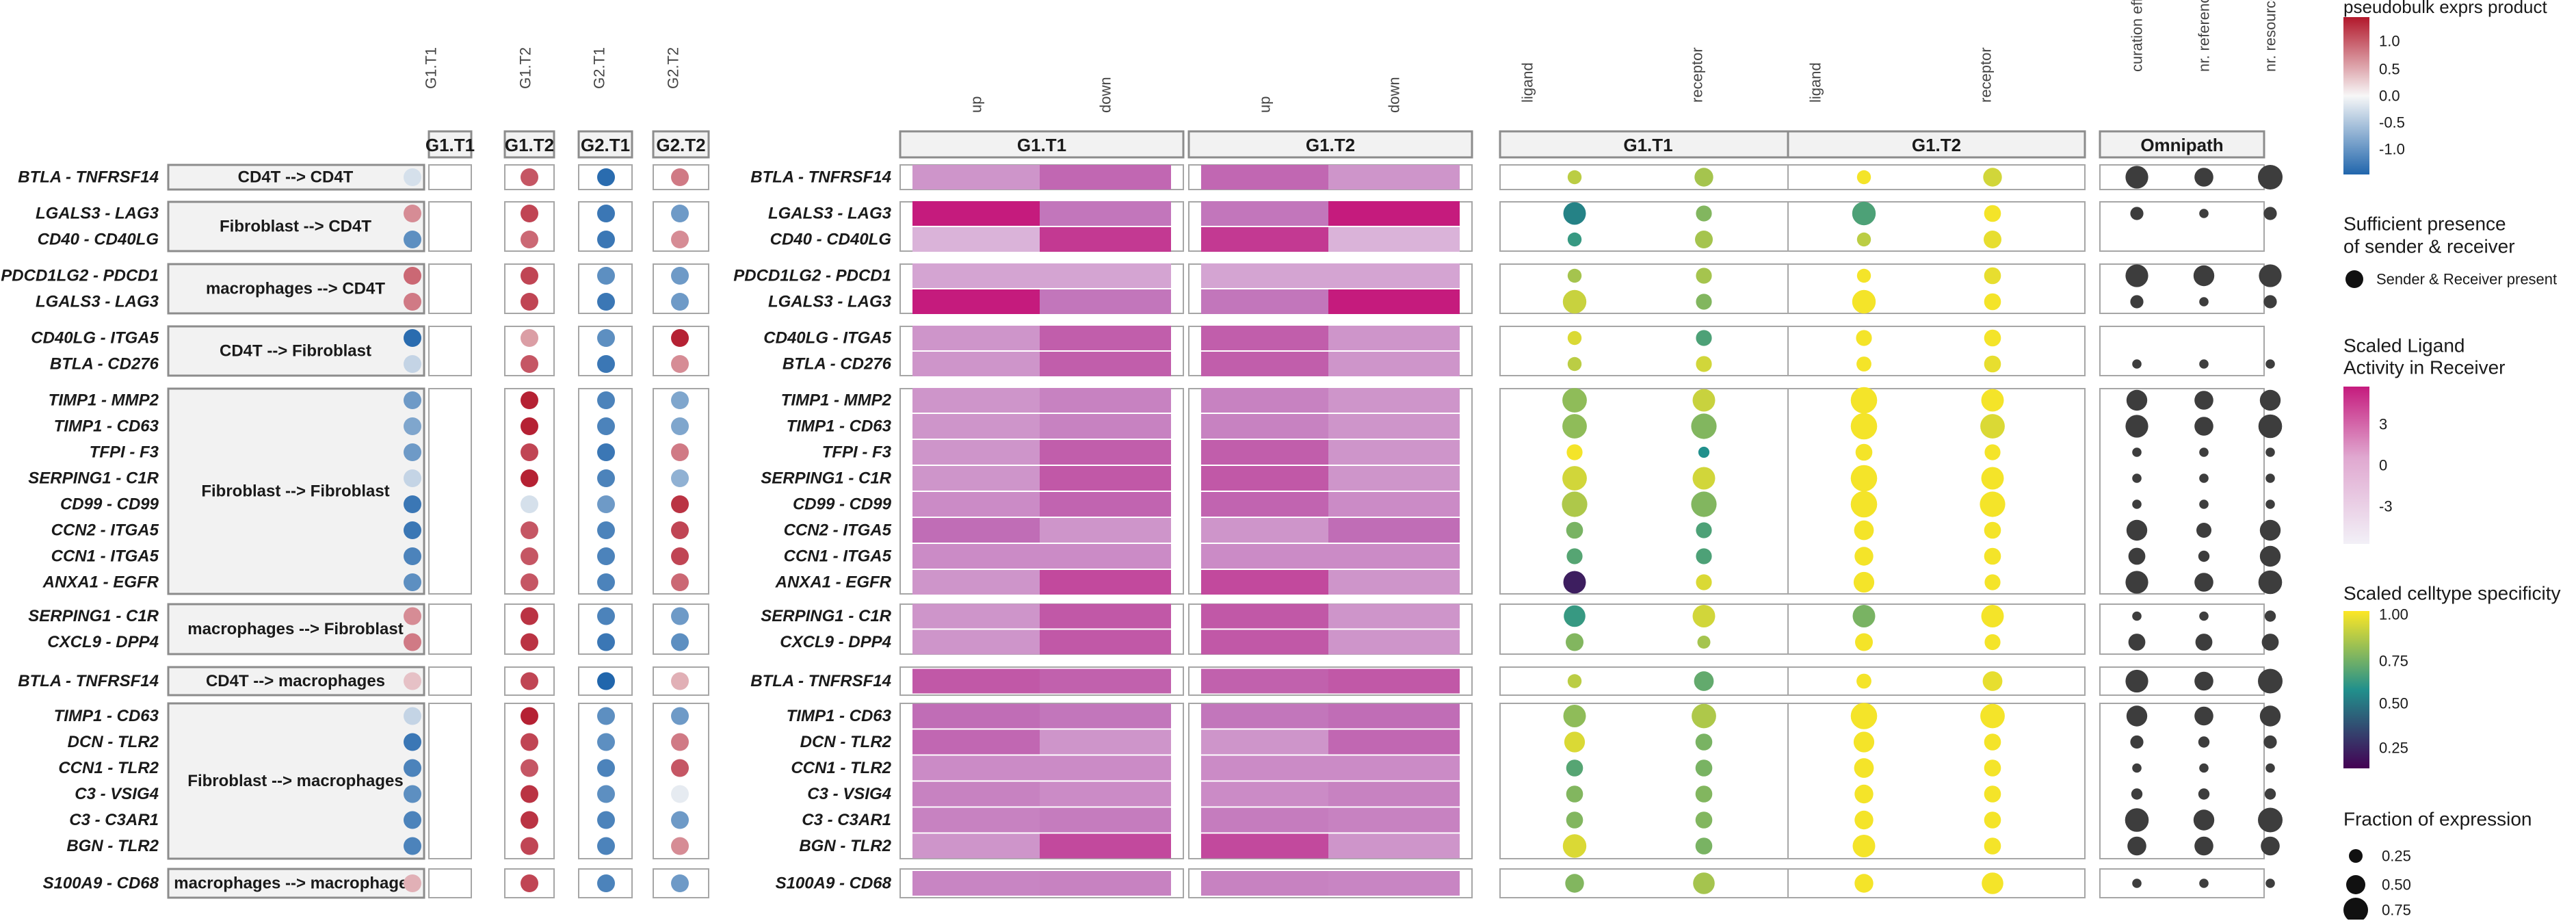 This screenshot has height=923, width=2576. What do you see at coordinates (104, 400) in the screenshot?
I see `pair-label-left: TIMP1 - MMP2` at bounding box center [104, 400].